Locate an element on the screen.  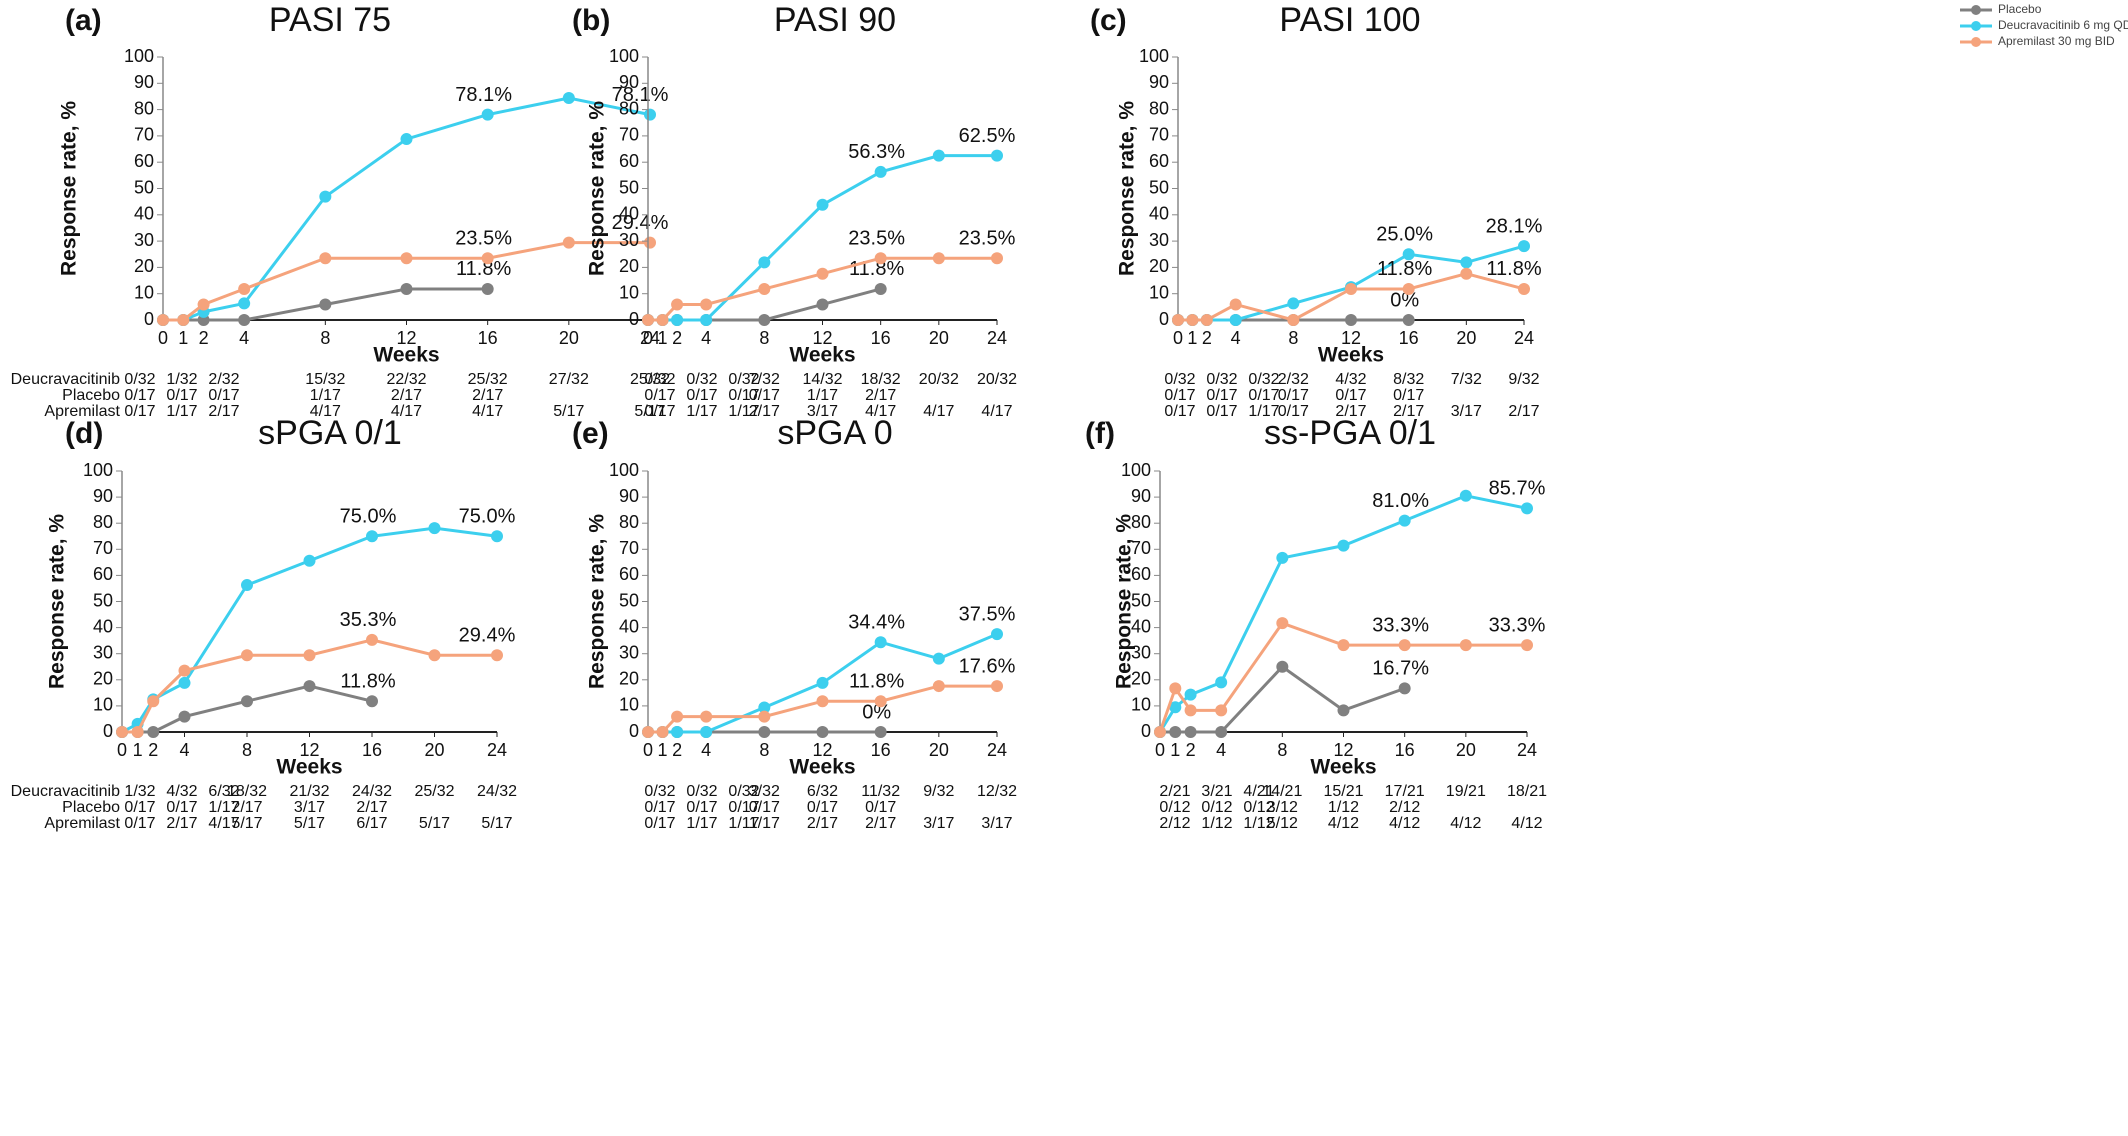
data-label: 34.4% is located at coordinates (876, 622).